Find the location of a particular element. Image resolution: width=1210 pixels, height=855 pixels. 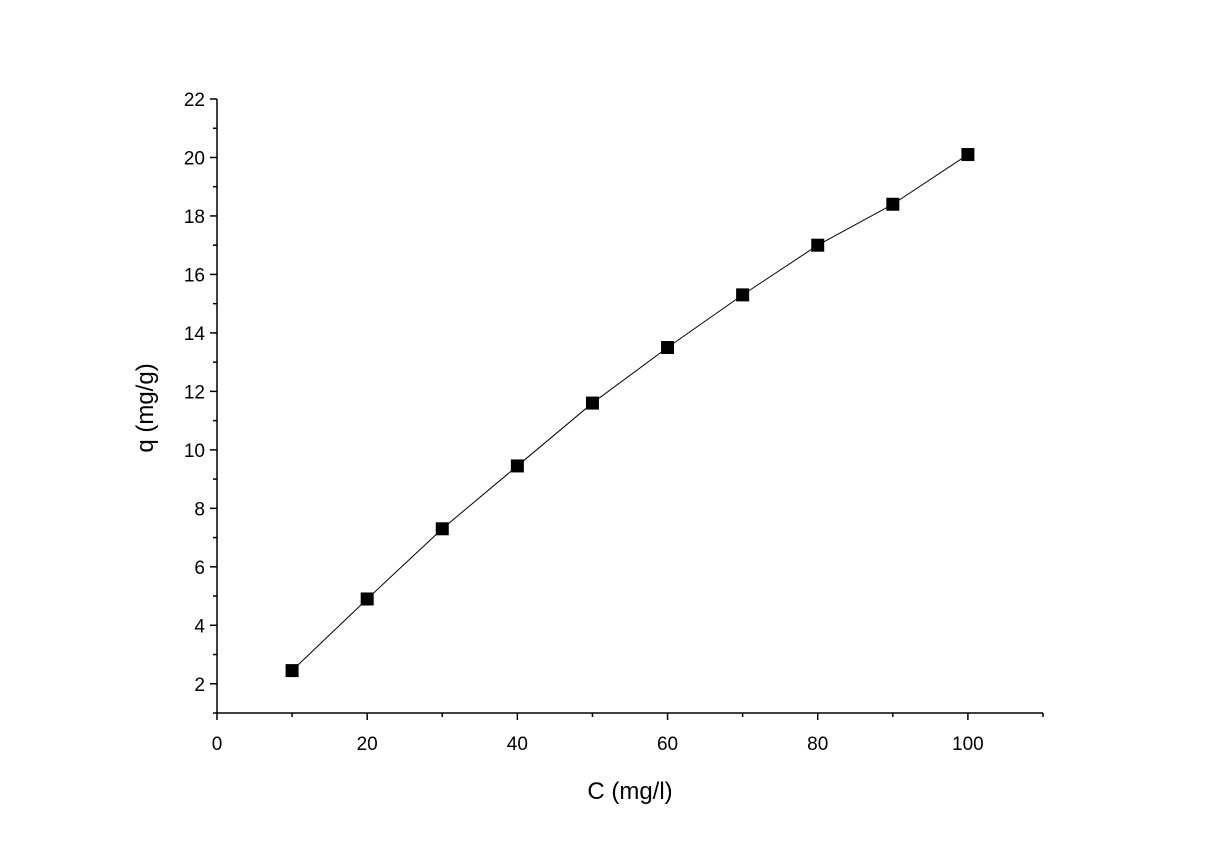

x-tick-label: 100 is located at coordinates (968, 744).